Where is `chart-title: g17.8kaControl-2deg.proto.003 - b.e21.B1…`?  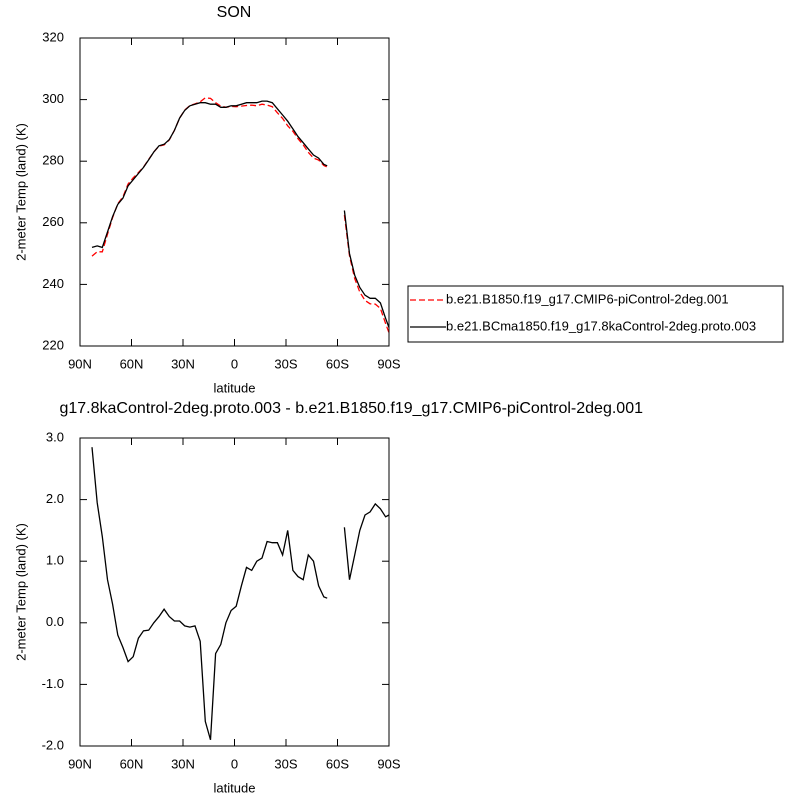
chart-title: g17.8kaControl-2deg.proto.003 - b.e21.B1… is located at coordinates (351, 408).